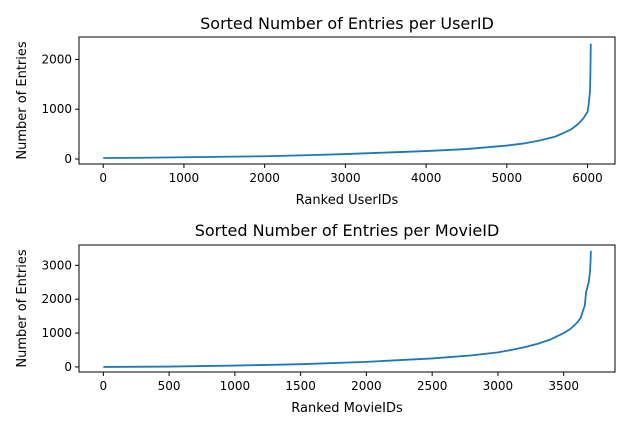 The width and height of the screenshot is (630, 430). What do you see at coordinates (563, 386) in the screenshot?
I see `chart-movies-x-tick-label: 3500` at bounding box center [563, 386].